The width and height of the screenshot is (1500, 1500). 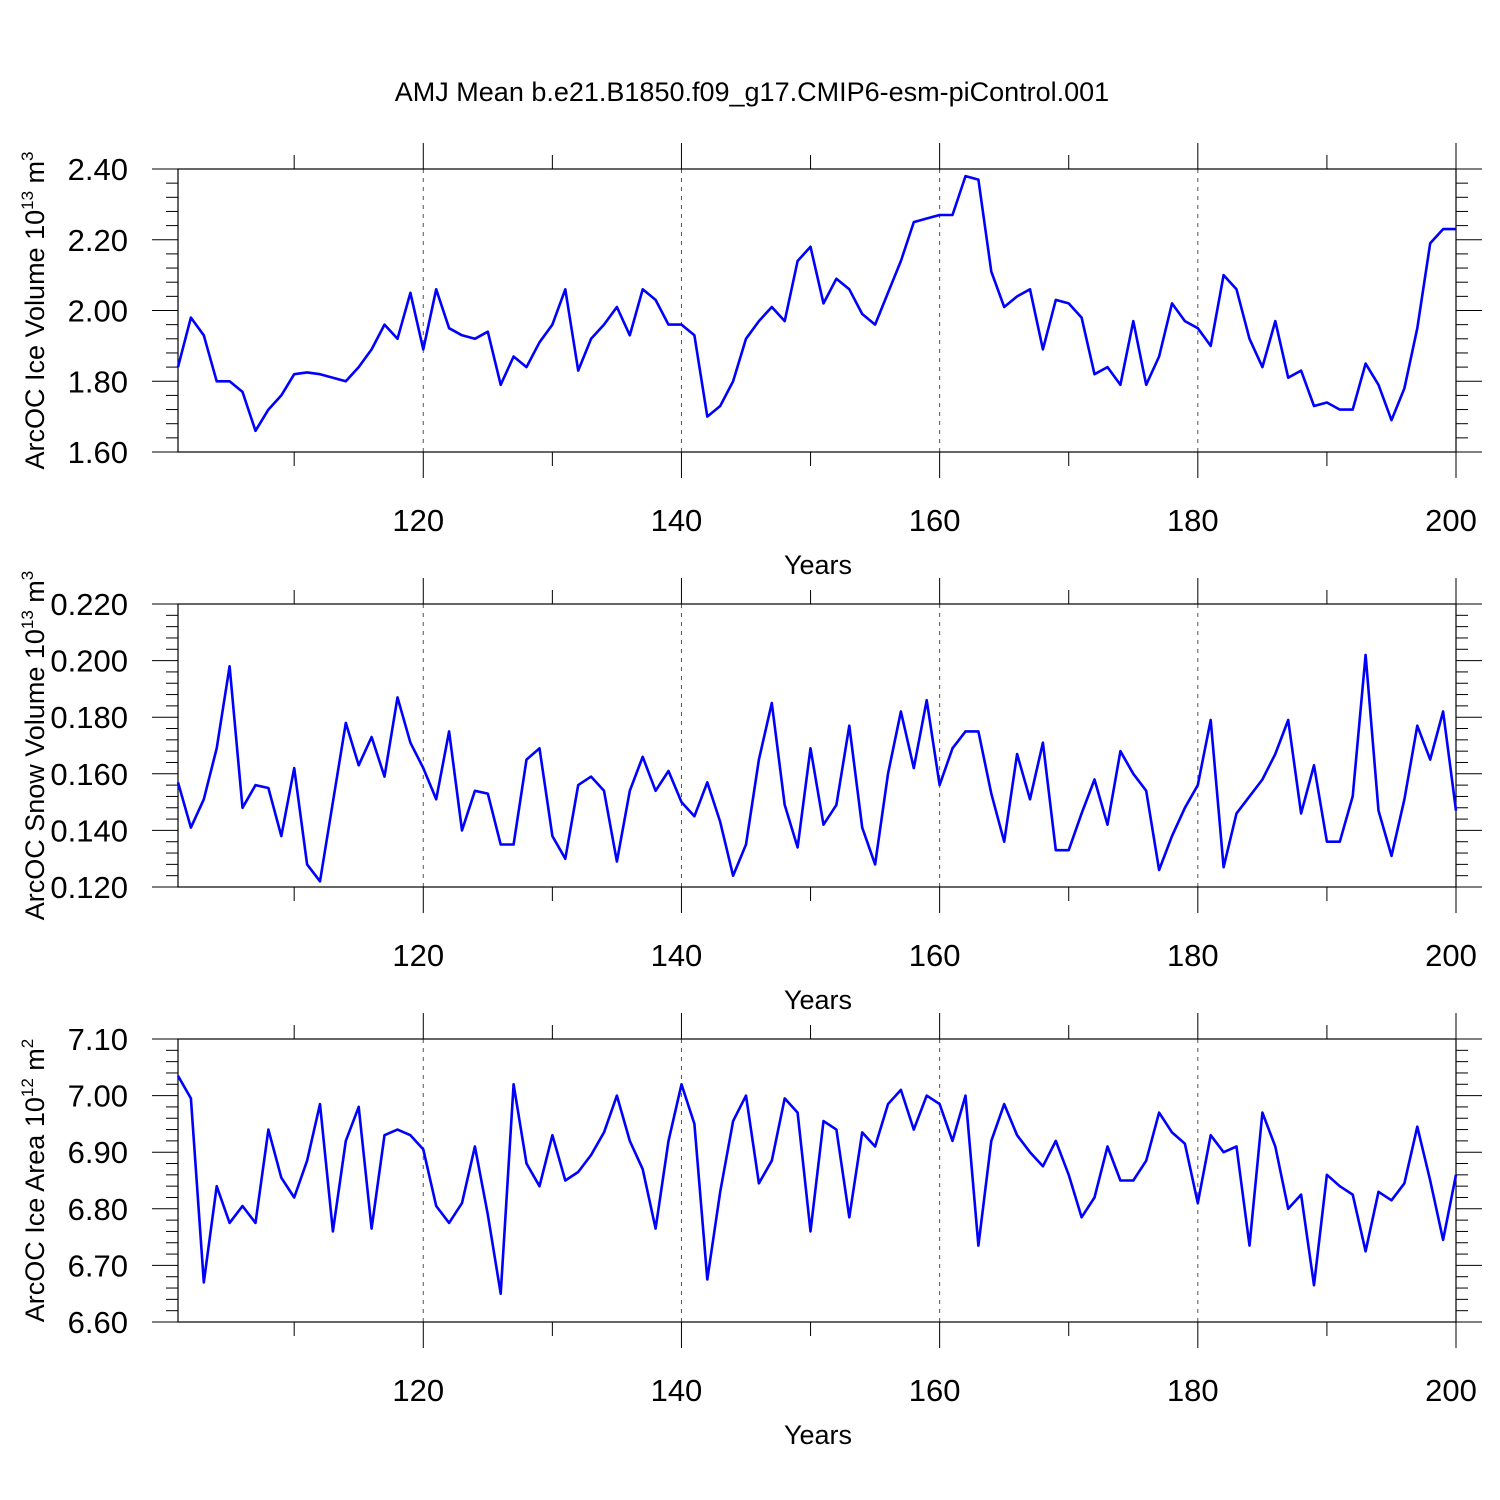 What do you see at coordinates (89, 774) in the screenshot?
I see `y-tick-label: 0.160` at bounding box center [89, 774].